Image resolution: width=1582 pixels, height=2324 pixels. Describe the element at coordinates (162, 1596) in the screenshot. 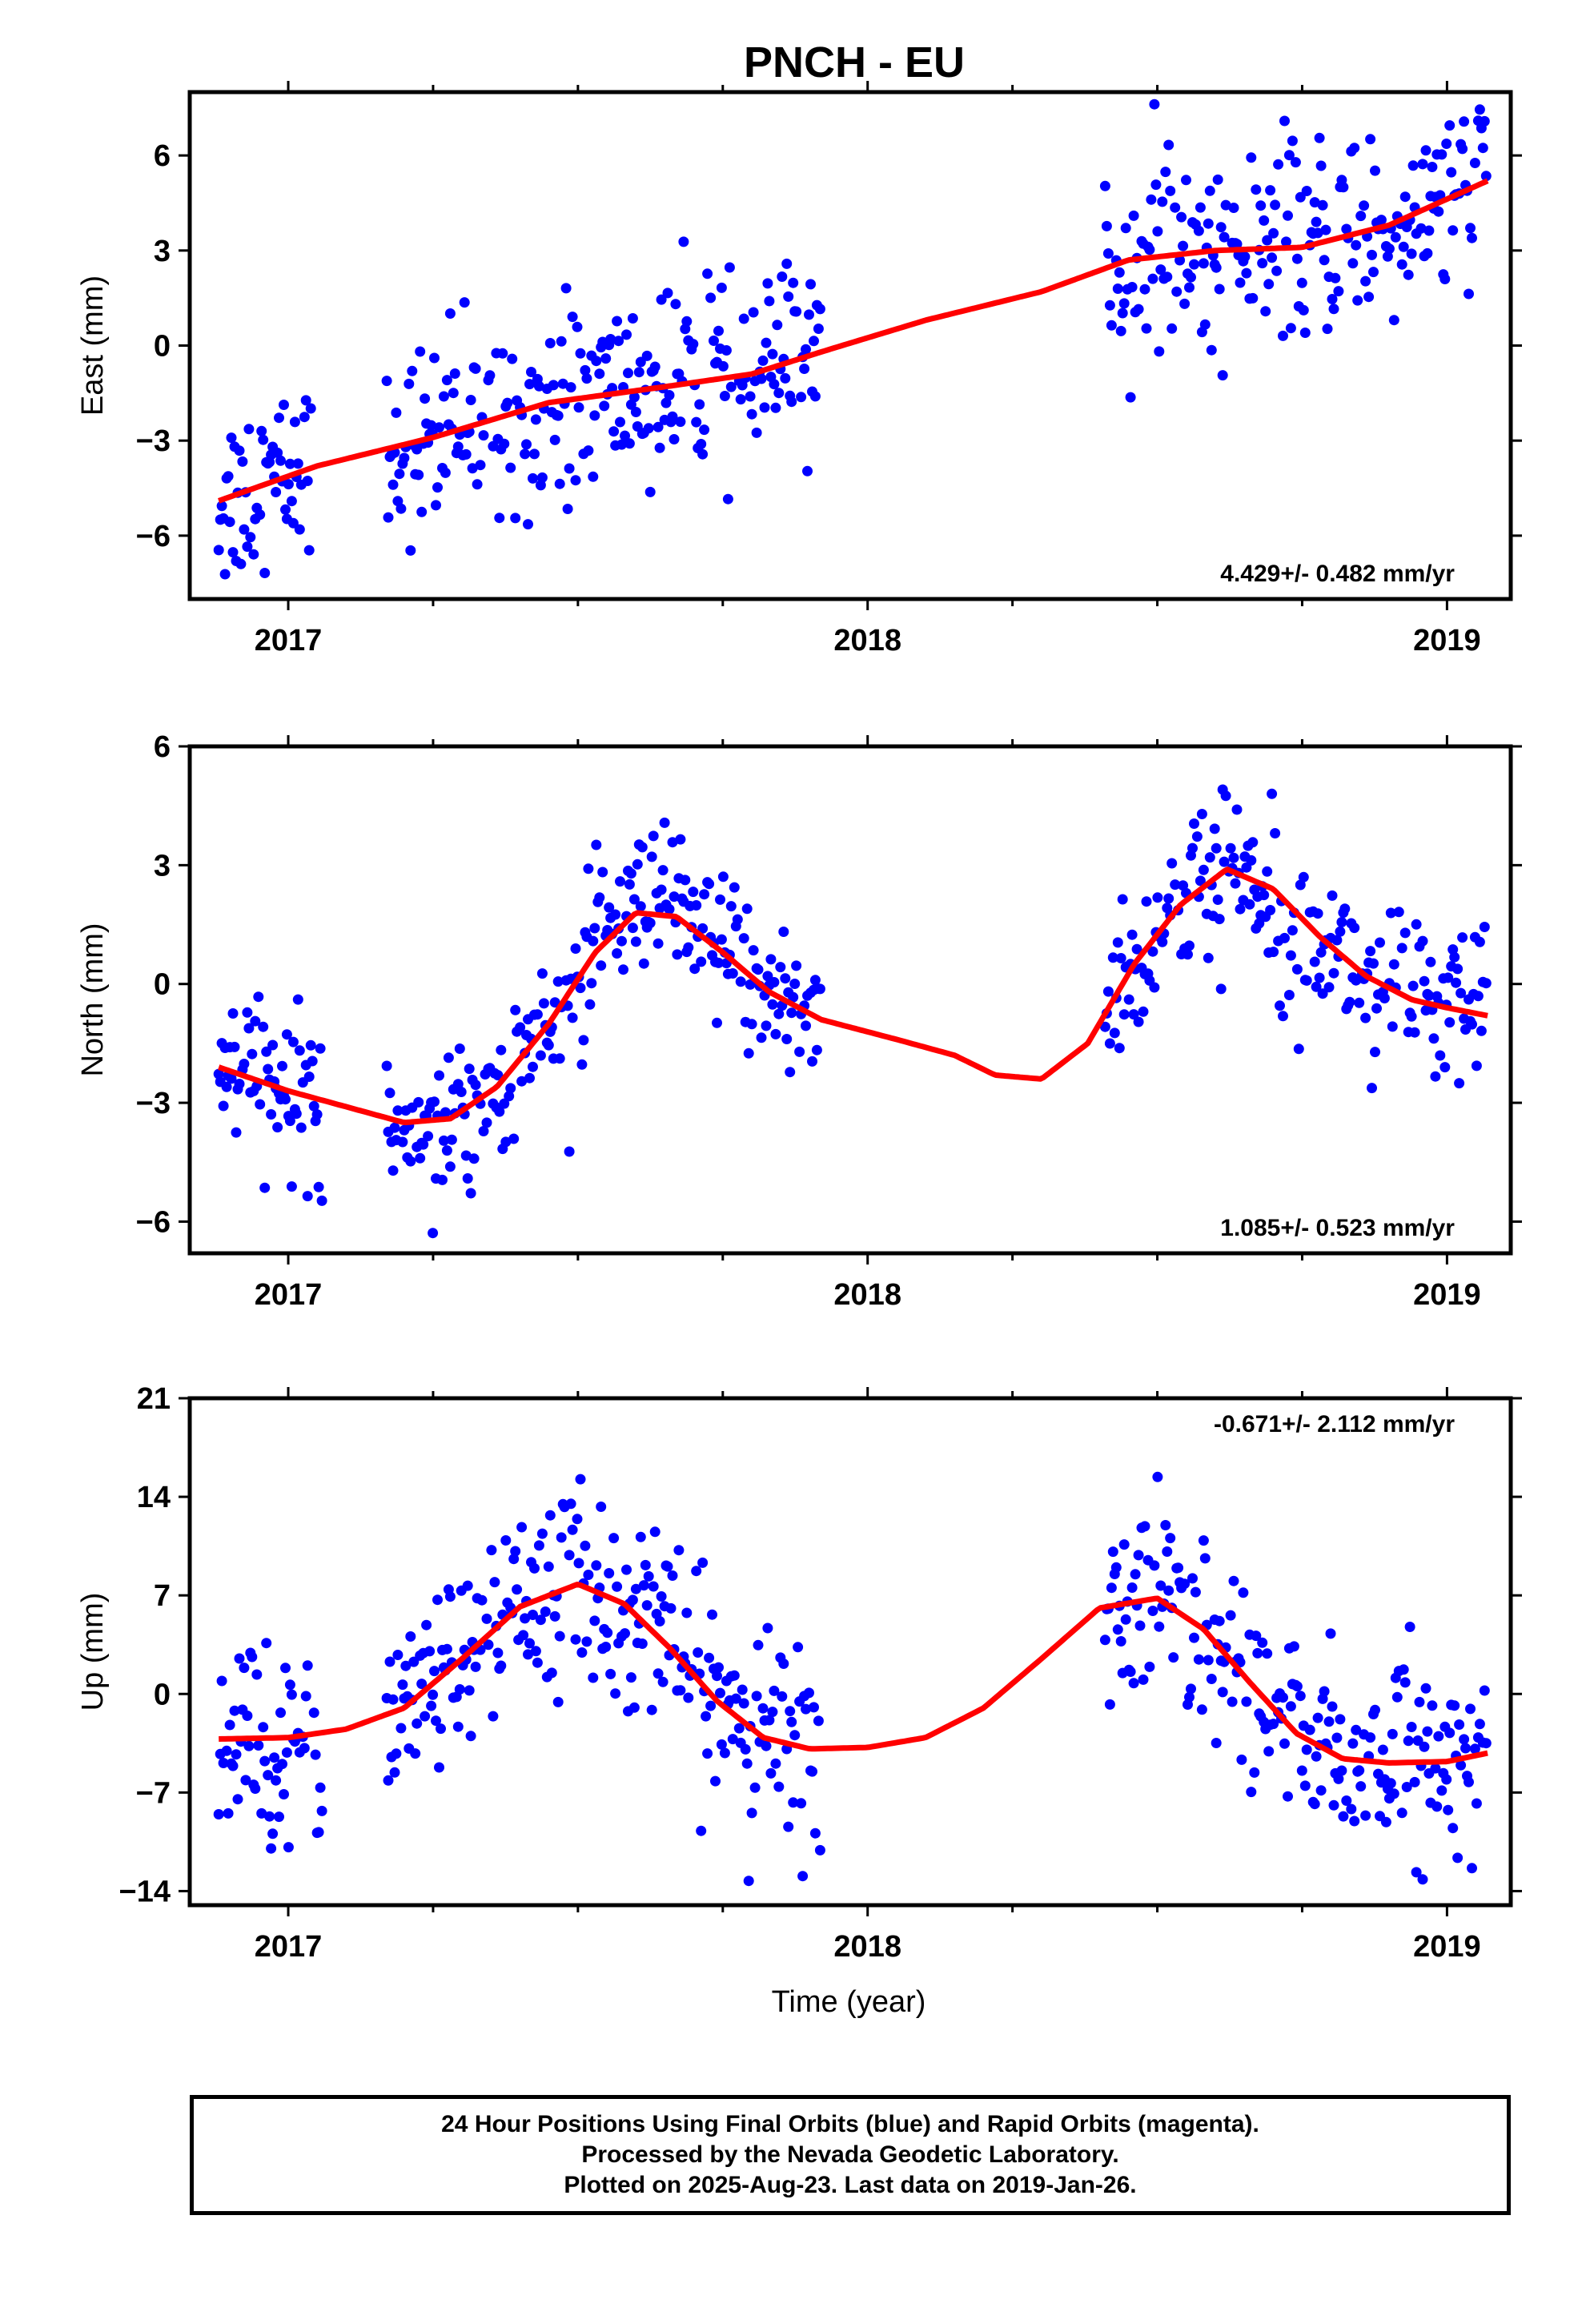

I see `y-tick-label: 7` at that location.